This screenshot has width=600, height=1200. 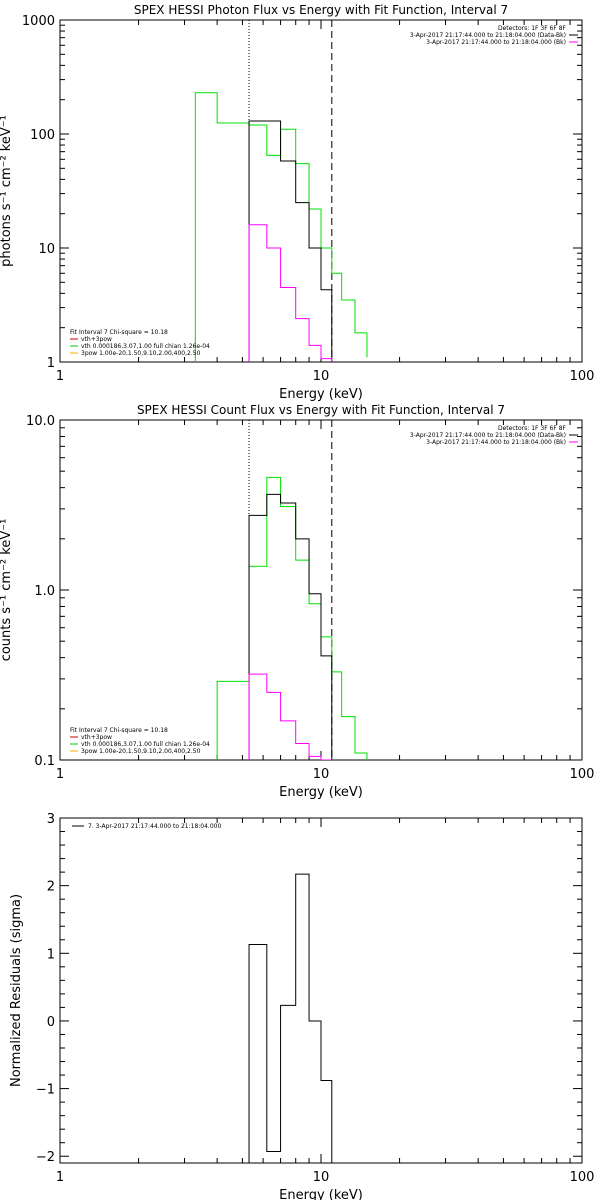 I want to click on y-tick-label: 1000, so click(x=38, y=21).